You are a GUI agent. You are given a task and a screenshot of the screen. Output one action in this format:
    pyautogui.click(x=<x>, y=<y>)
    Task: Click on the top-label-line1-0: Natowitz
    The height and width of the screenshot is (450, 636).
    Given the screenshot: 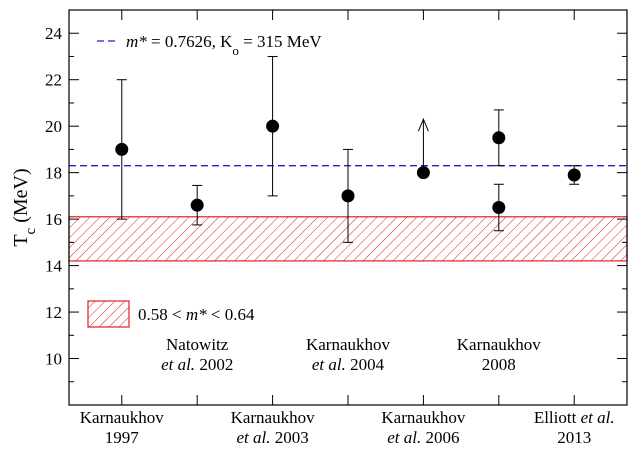 What is the action you would take?
    pyautogui.click(x=197, y=344)
    